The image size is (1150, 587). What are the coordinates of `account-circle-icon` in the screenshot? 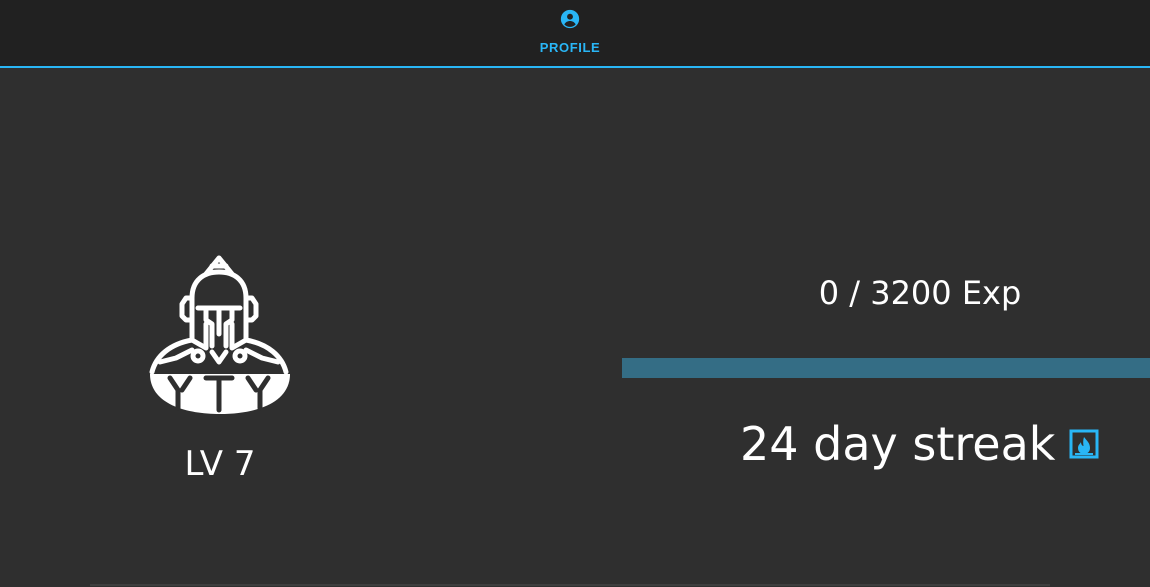 It's located at (570, 19).